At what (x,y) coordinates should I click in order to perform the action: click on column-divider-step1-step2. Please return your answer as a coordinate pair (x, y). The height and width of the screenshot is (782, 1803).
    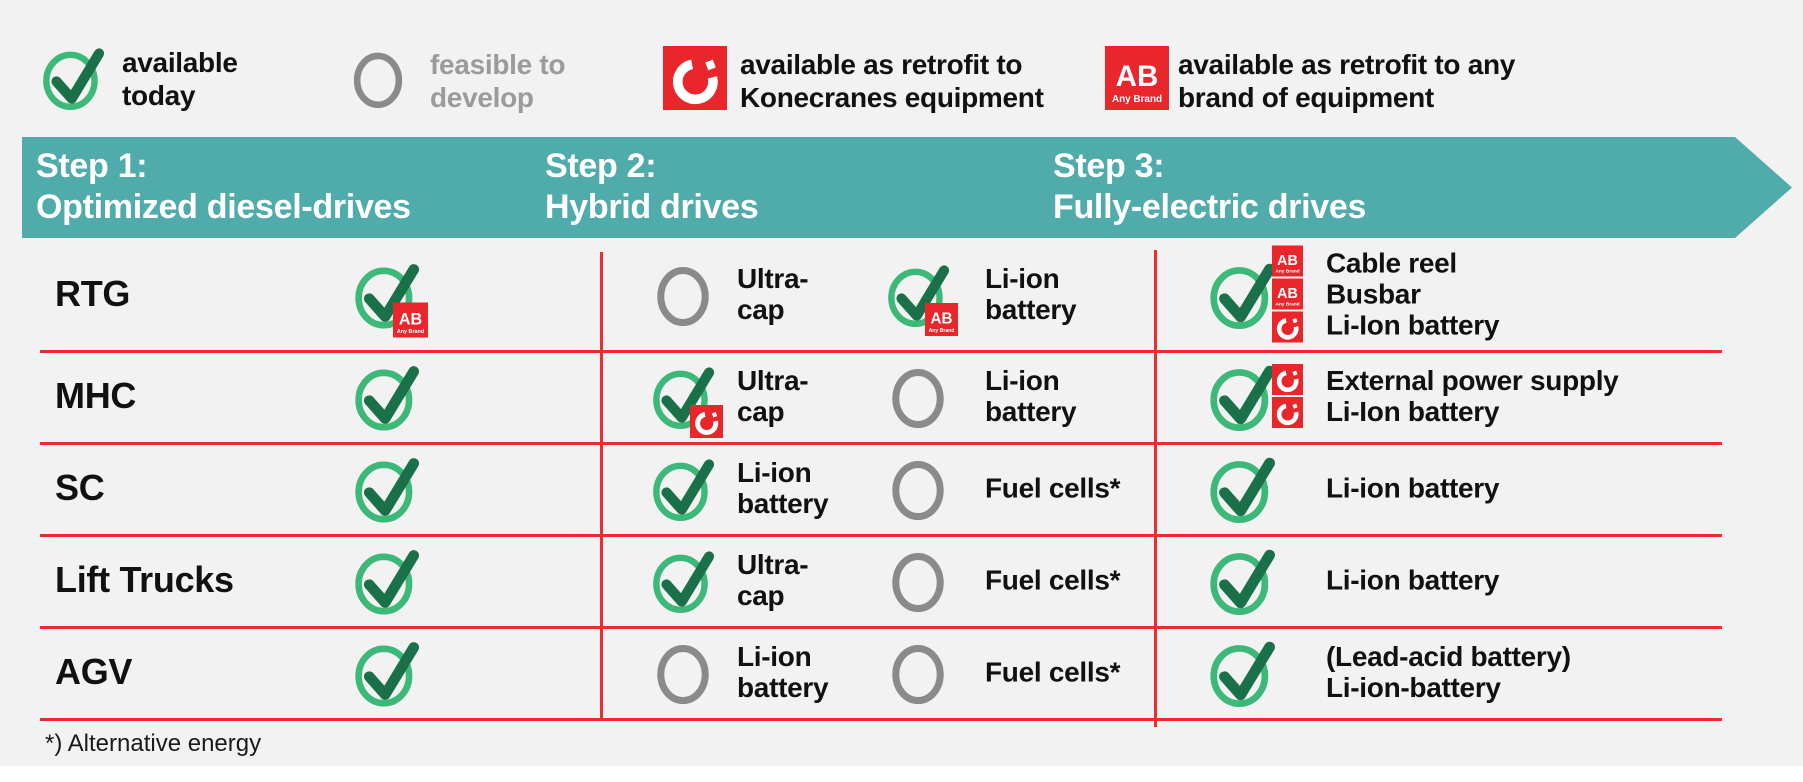
    Looking at the image, I should click on (601, 486).